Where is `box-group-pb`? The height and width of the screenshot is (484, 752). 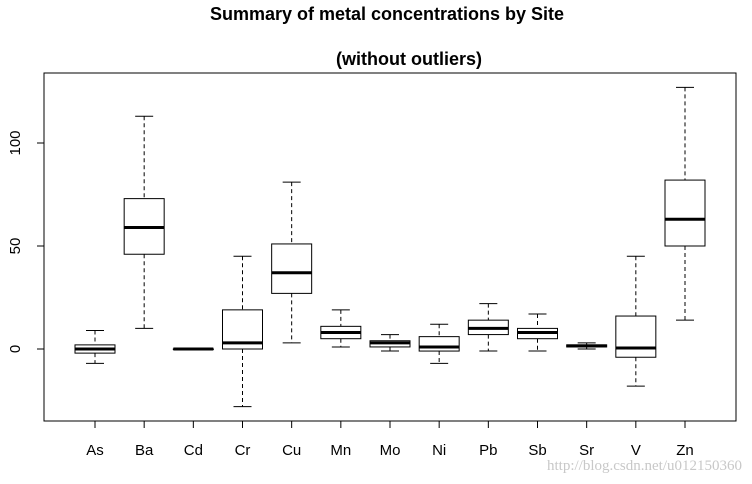
box-group-pb is located at coordinates (488, 327).